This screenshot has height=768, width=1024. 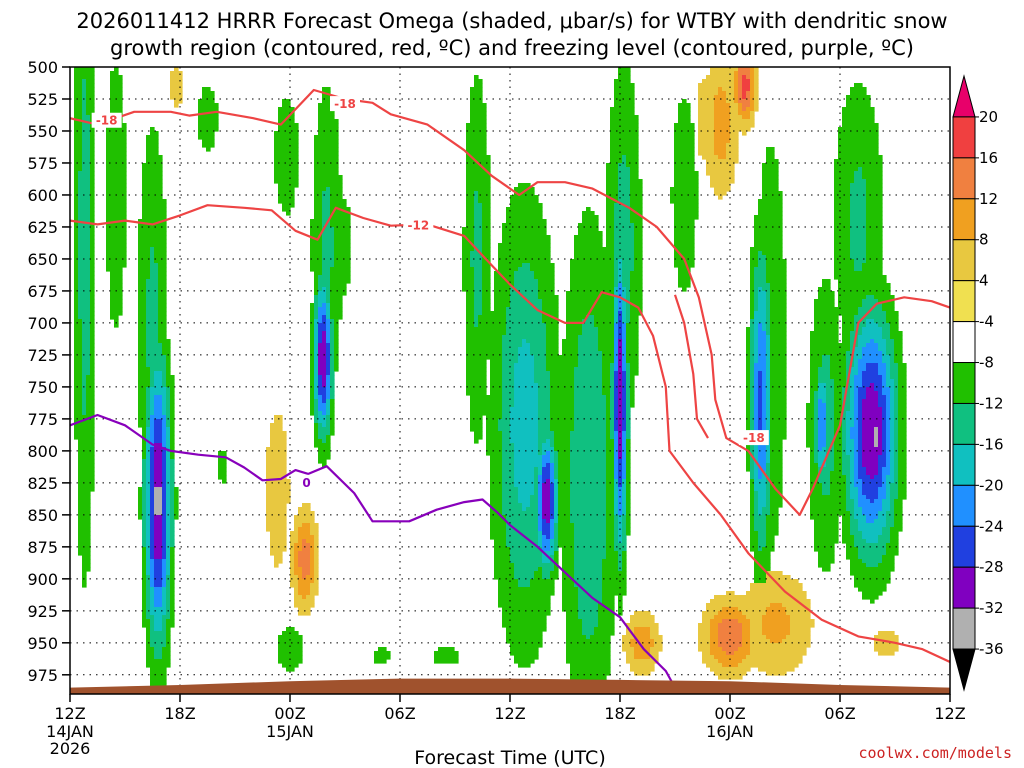 What do you see at coordinates (892, 393) in the screenshot?
I see `omega-cell-2070` at bounding box center [892, 393].